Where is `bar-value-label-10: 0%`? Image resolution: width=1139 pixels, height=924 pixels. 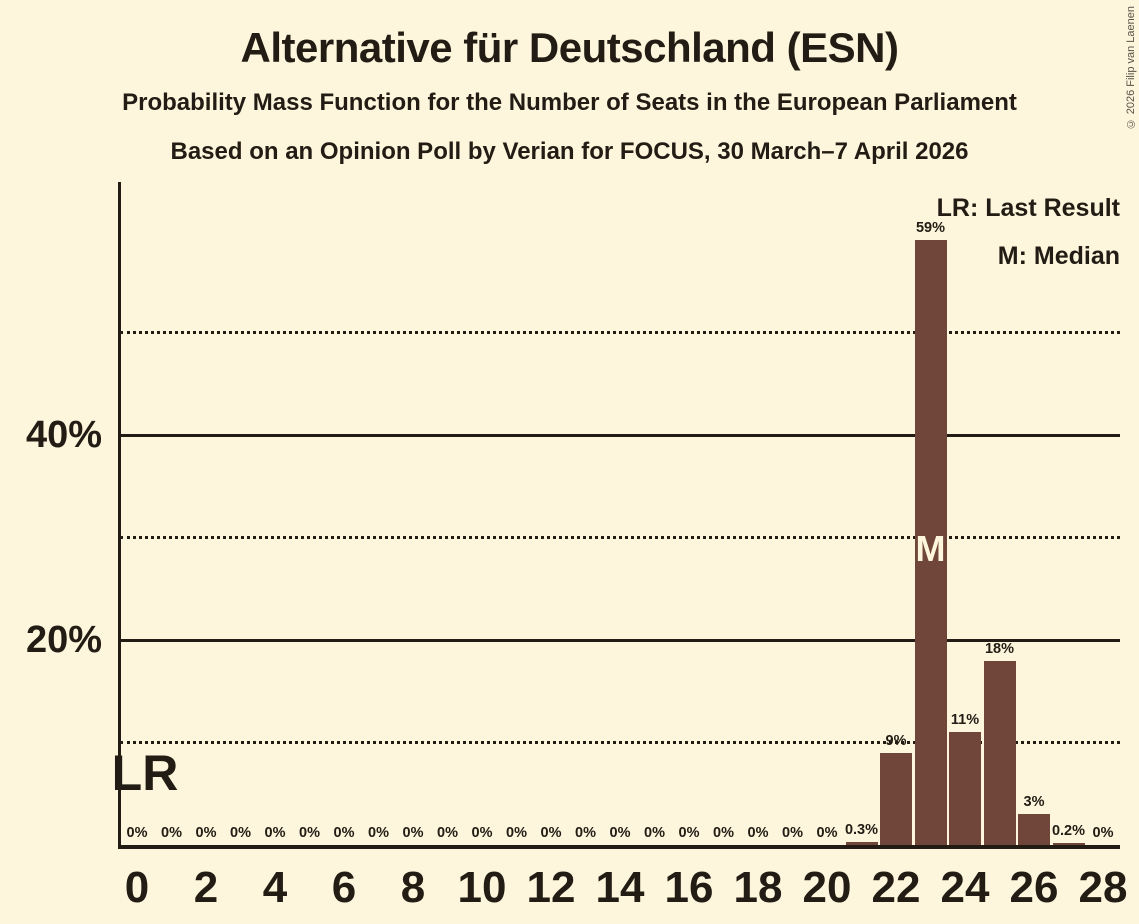
bar-value-label-10: 0% is located at coordinates (482, 833).